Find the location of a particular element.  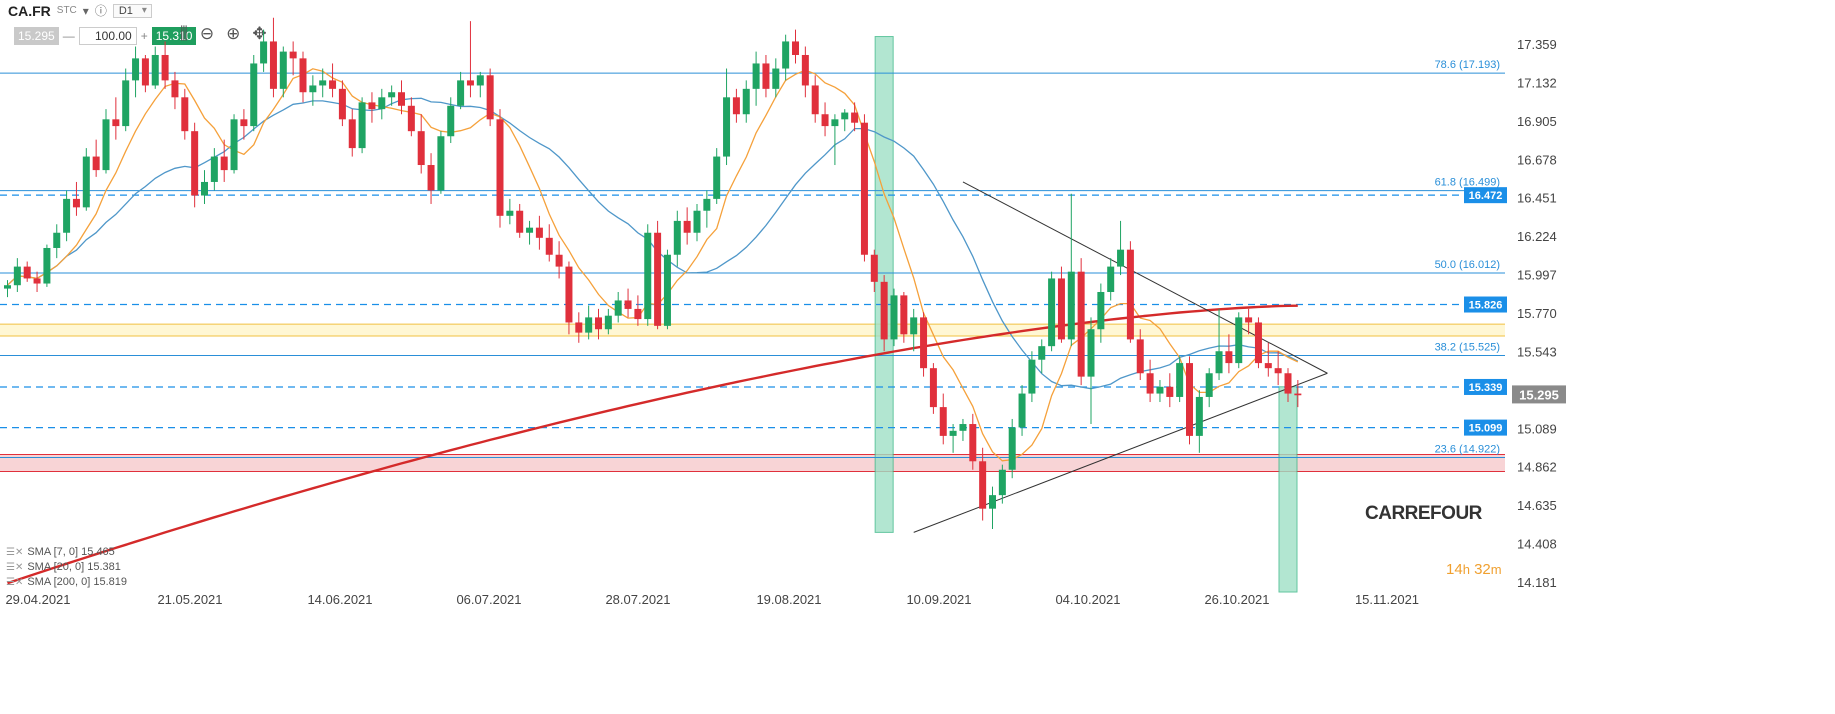

price-tag-label: 16.472 is located at coordinates (1486, 196).